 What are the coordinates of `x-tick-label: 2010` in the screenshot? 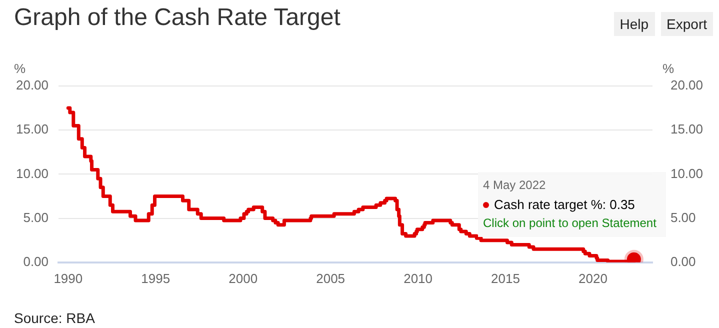 It's located at (418, 278).